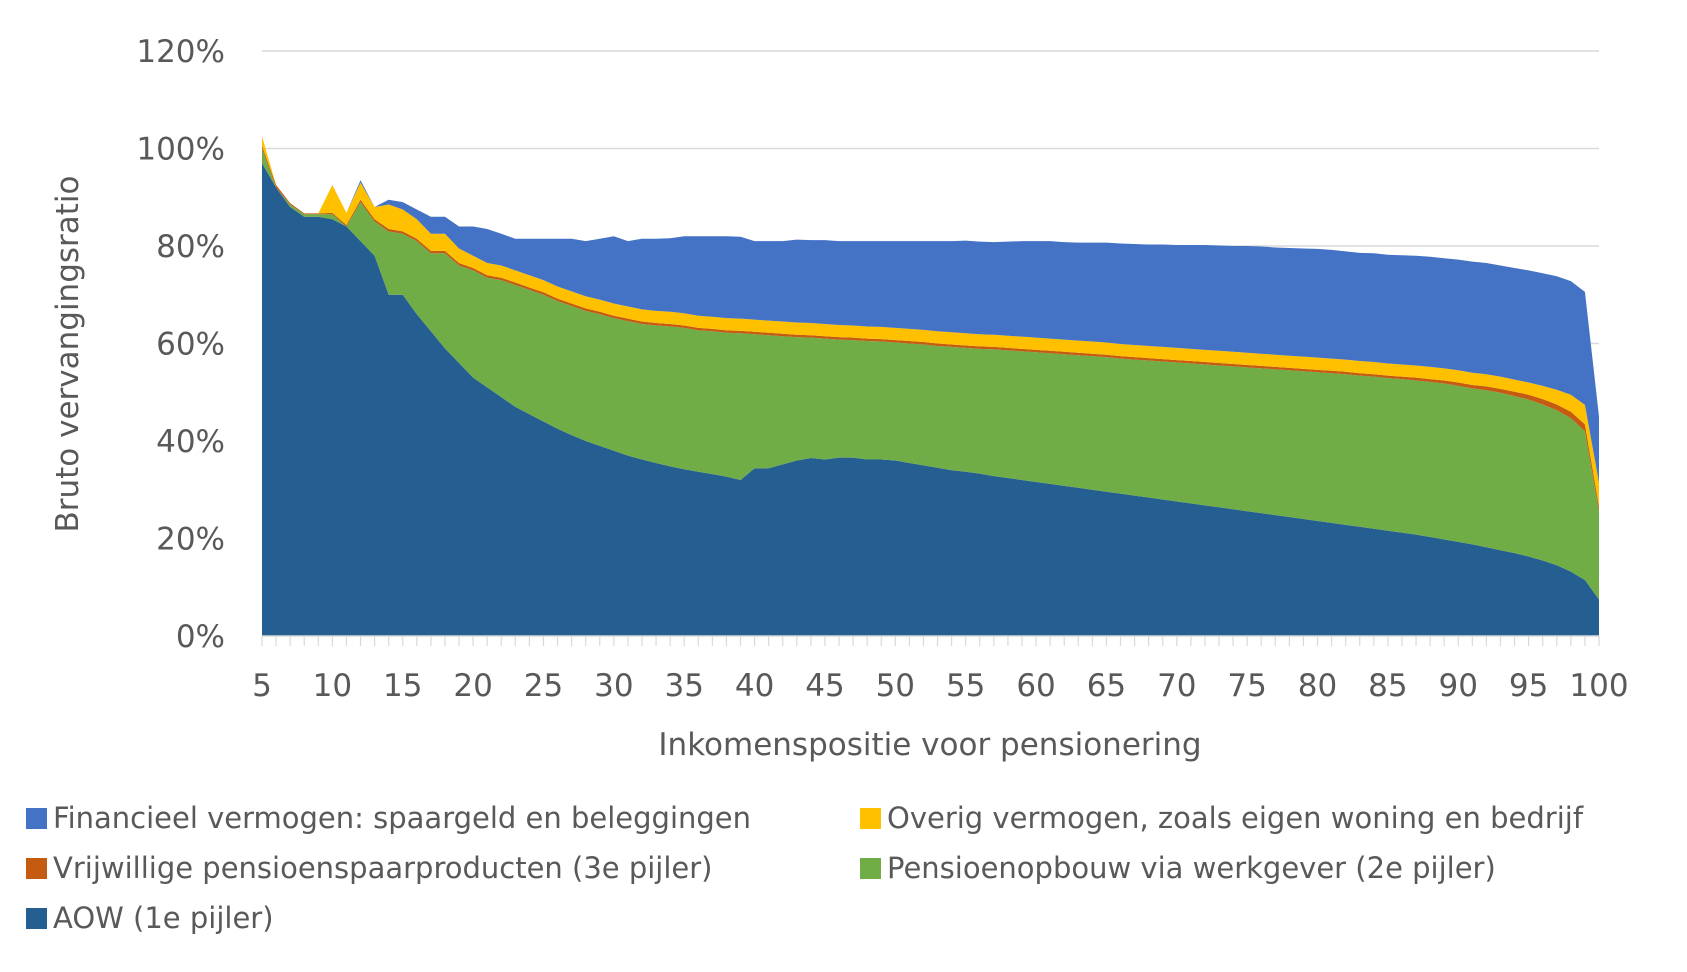 Image resolution: width=1687 pixels, height=972 pixels. What do you see at coordinates (683, 686) in the screenshot?
I see `x-tick-label: 35` at bounding box center [683, 686].